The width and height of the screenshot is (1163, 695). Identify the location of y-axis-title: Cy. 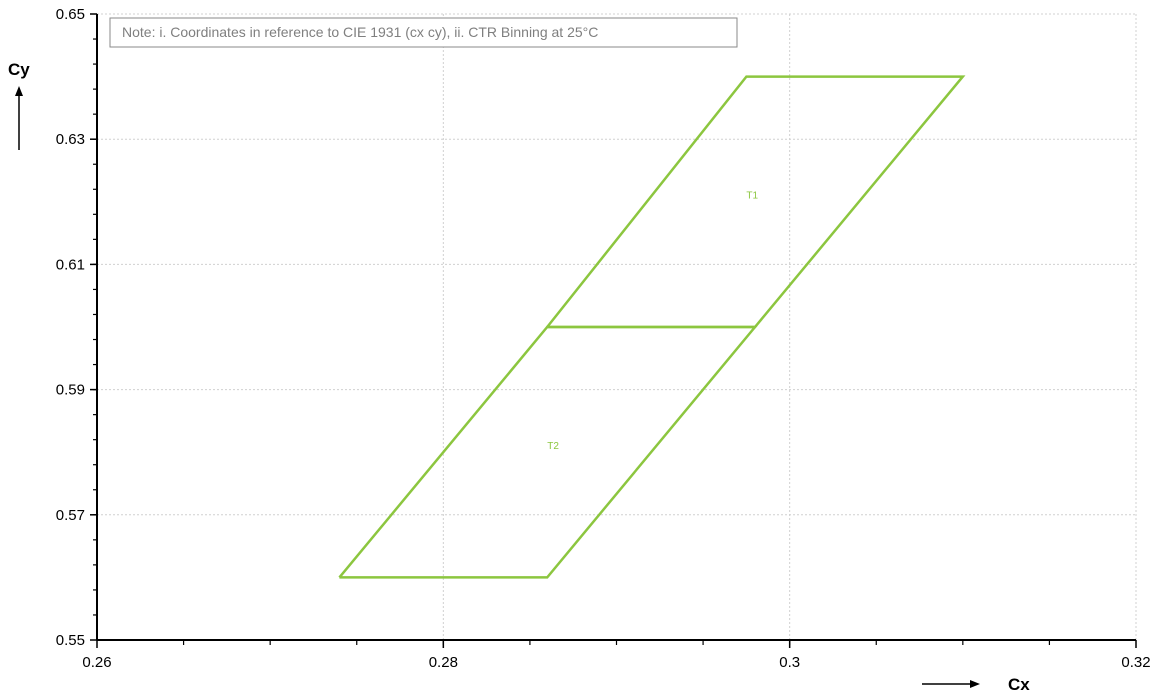
(19, 105).